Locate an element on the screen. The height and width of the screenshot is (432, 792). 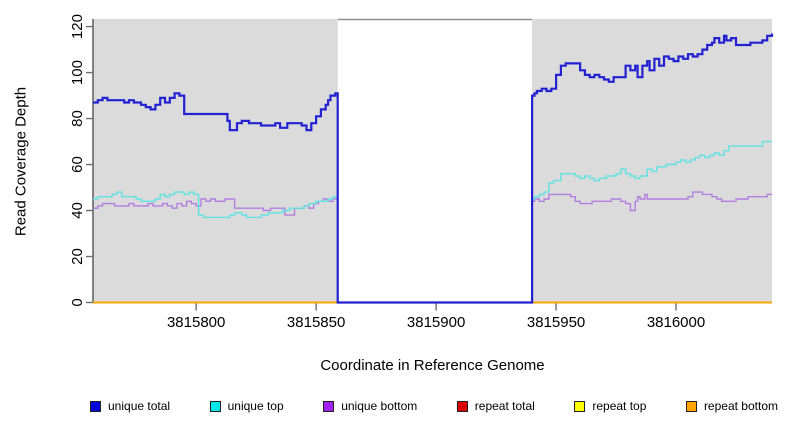
legend-item-repeat-top: repeat top is located at coordinates (610, 406).